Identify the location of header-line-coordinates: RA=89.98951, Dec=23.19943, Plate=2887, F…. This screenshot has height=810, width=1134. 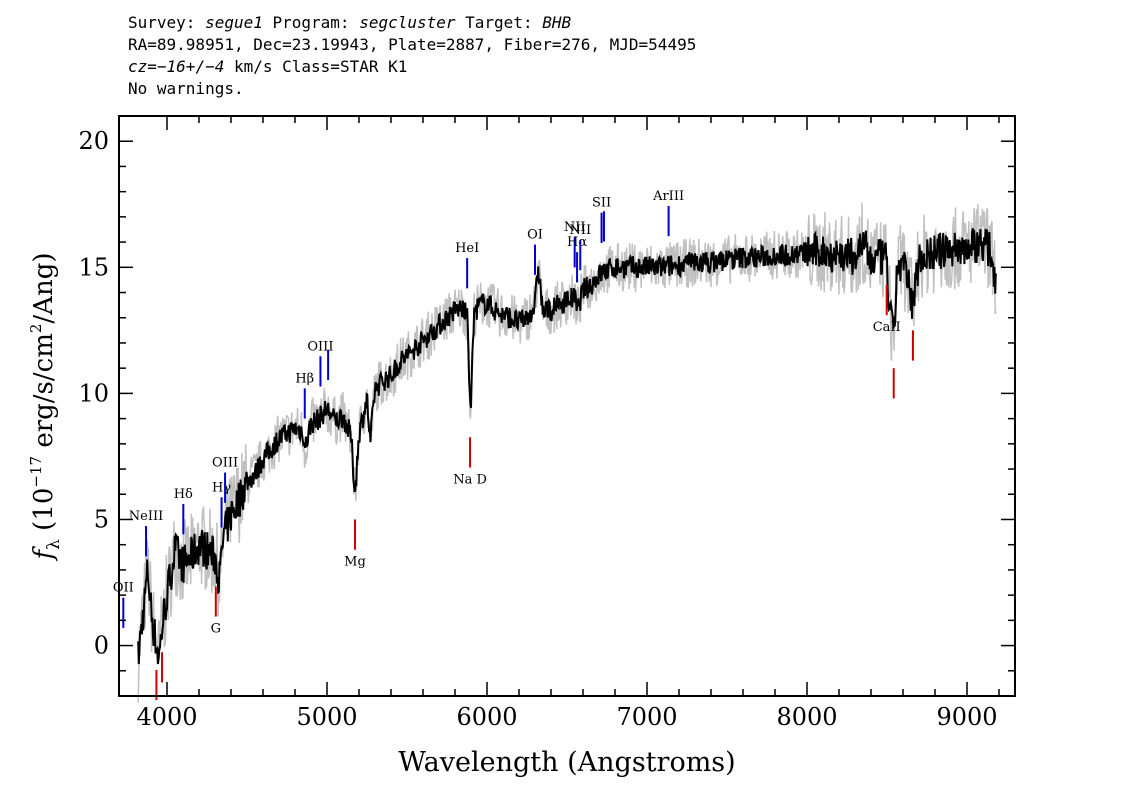
(412, 44).